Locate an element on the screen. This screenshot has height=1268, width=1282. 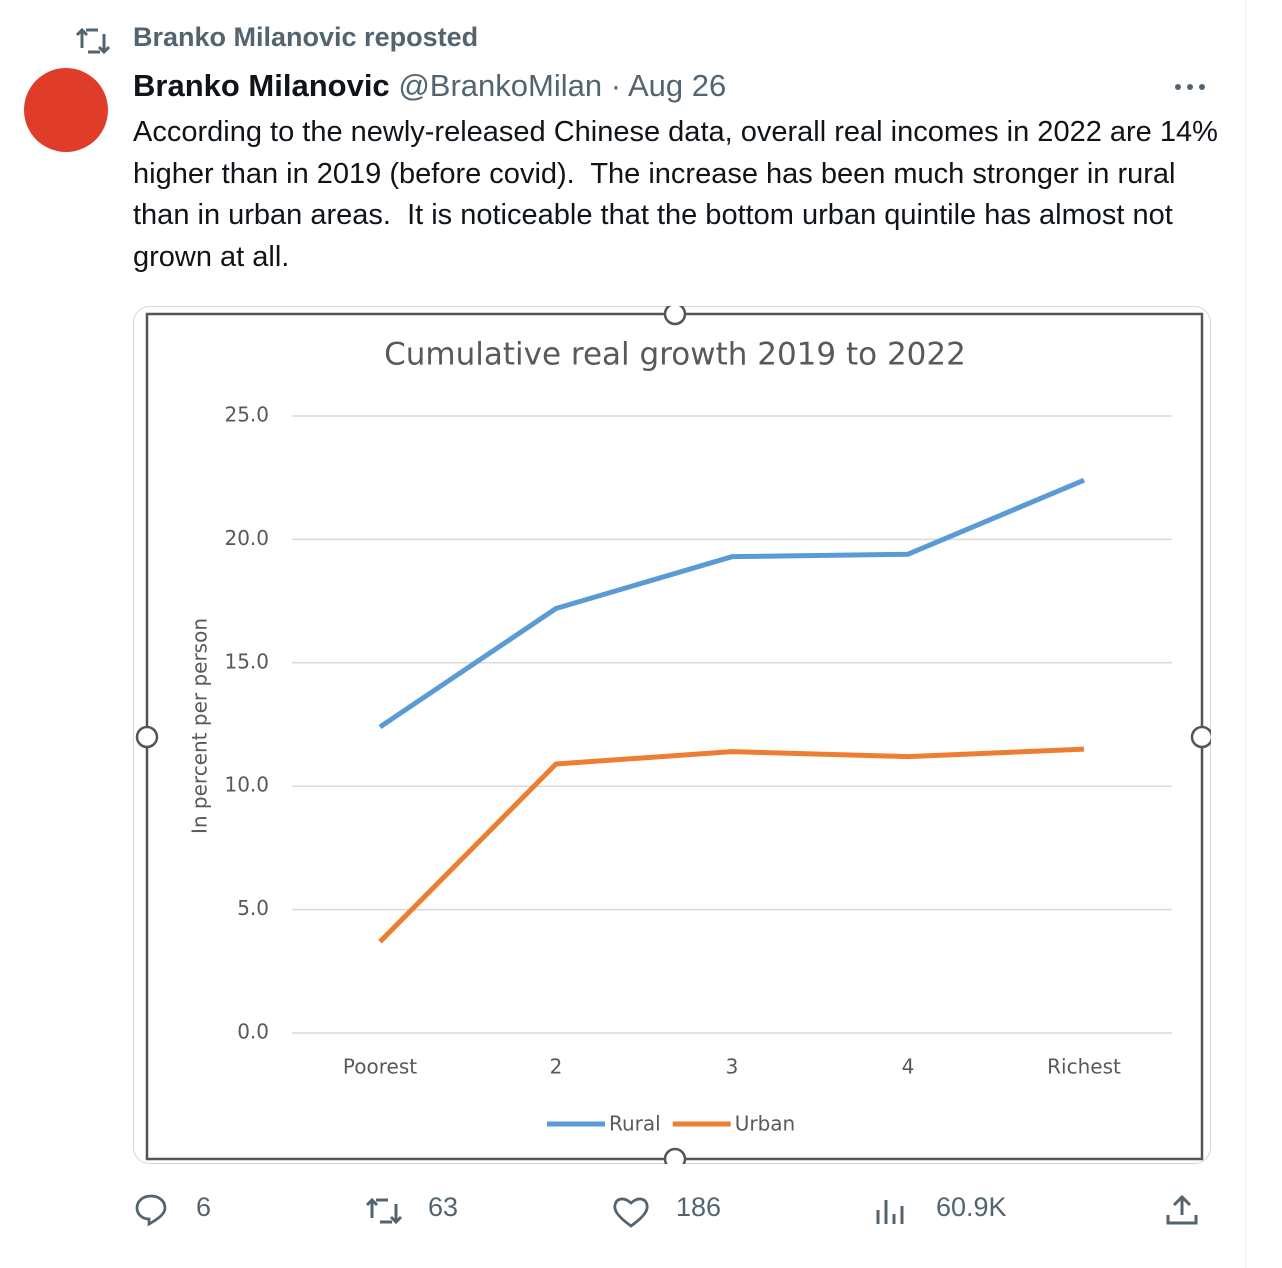
y-tick-label: 20.0 is located at coordinates (246, 538).